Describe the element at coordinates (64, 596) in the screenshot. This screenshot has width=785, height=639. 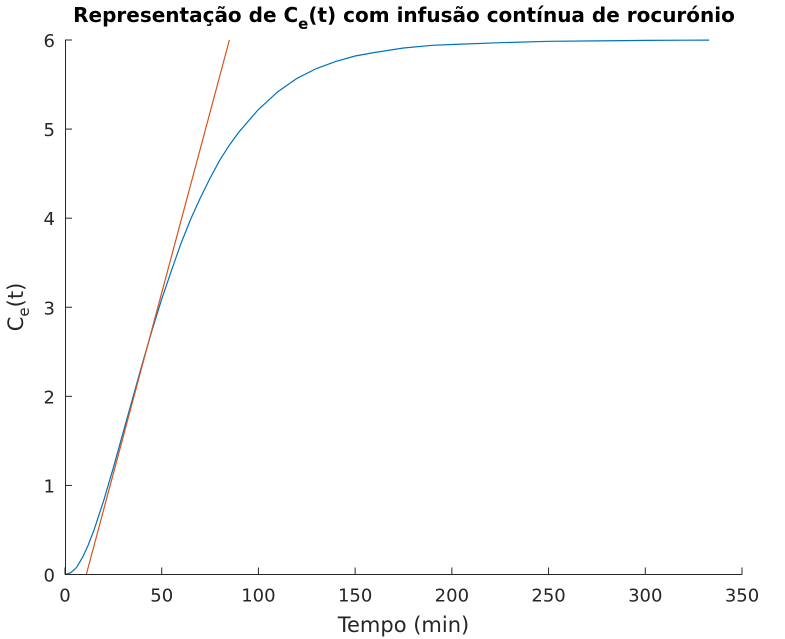
I see `x-tick-label: 0` at that location.